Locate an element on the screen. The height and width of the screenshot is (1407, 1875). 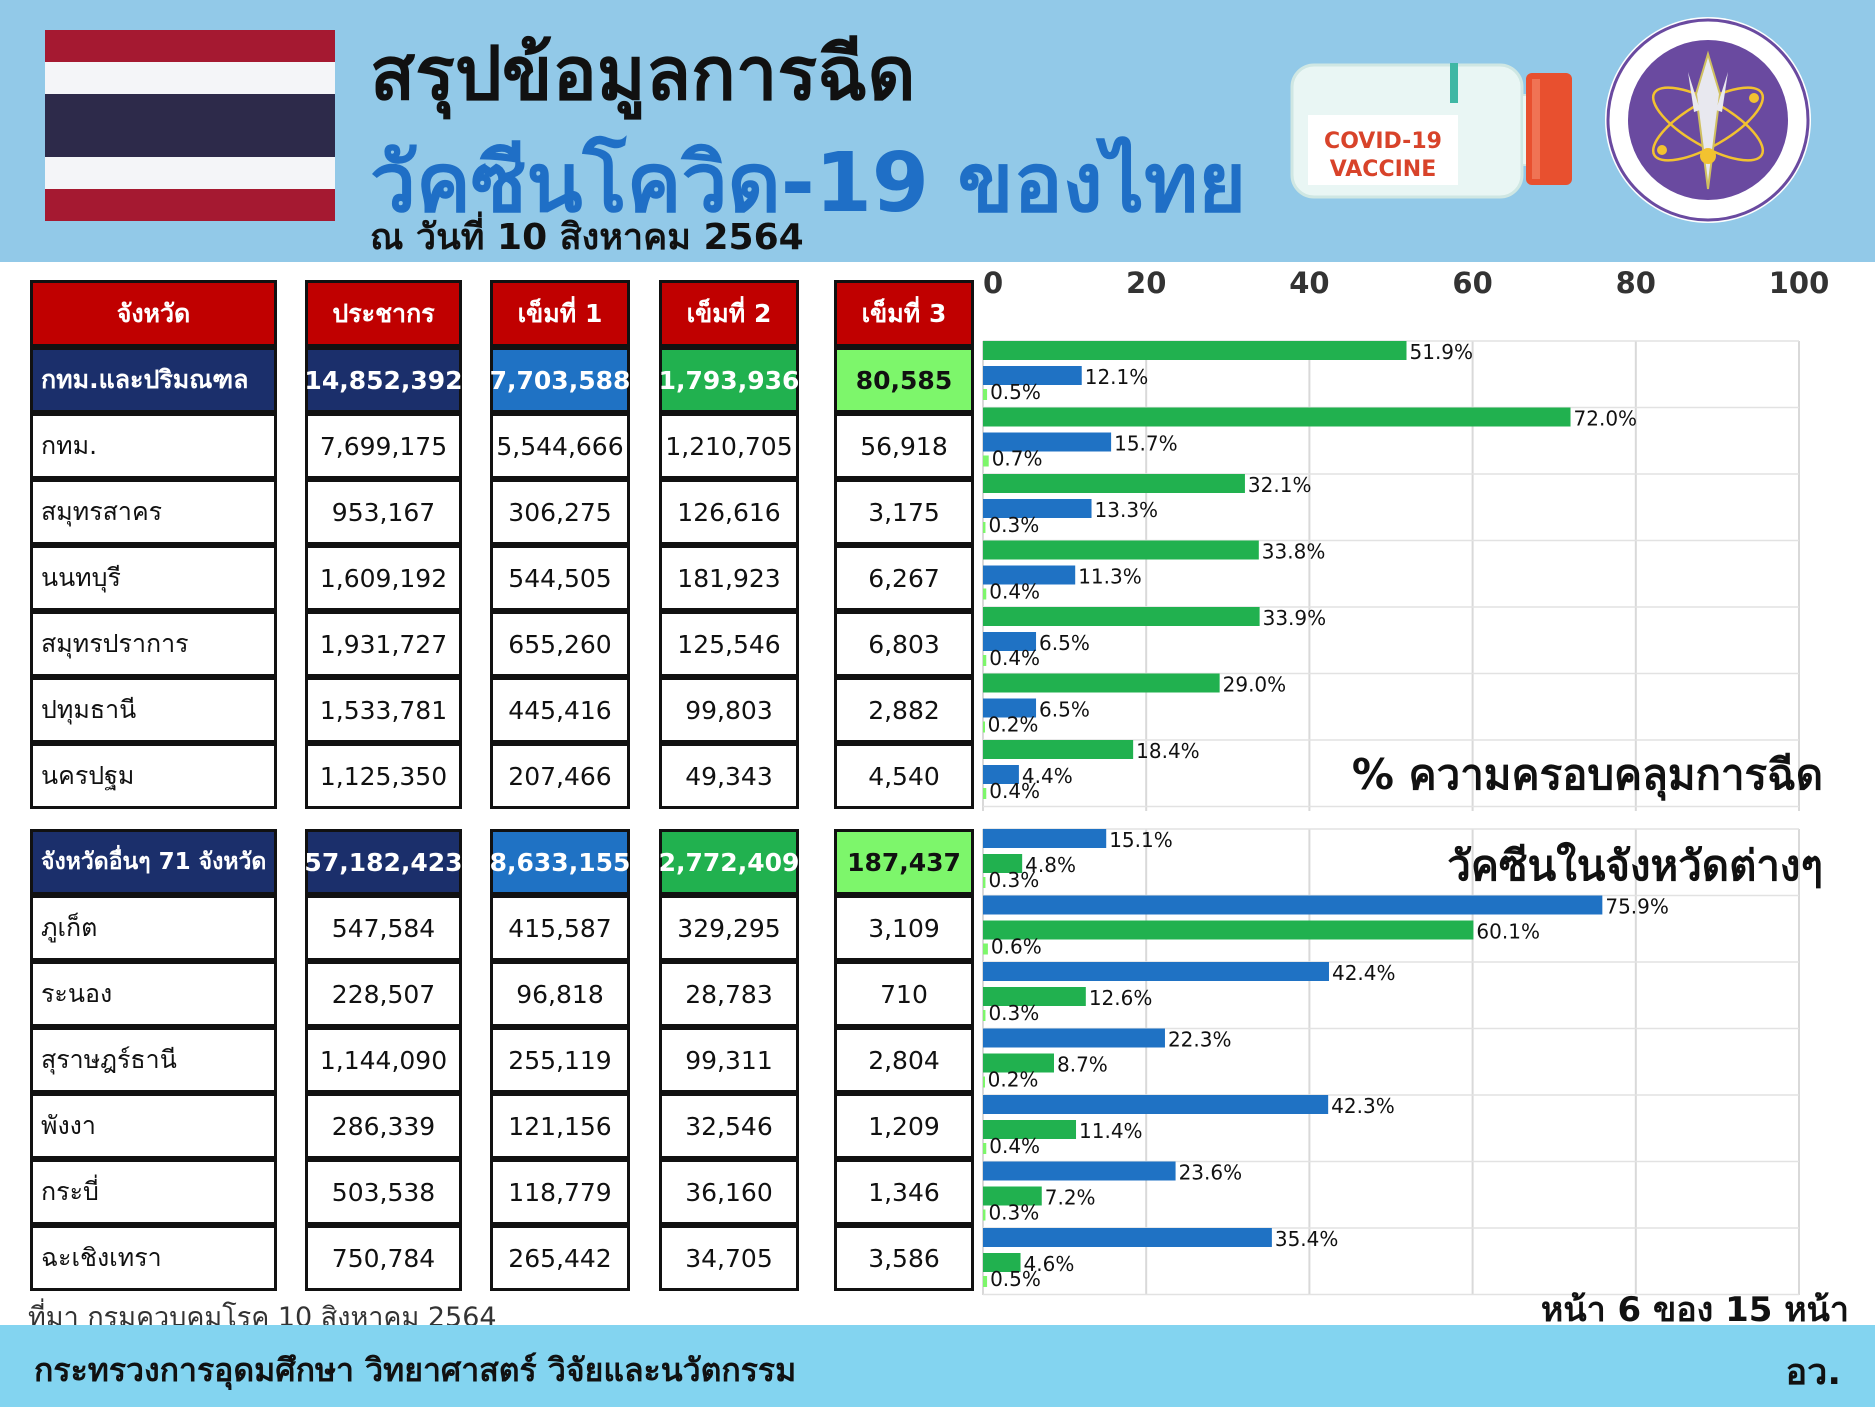
row-population: 750,784 is located at coordinates (383, 1258).